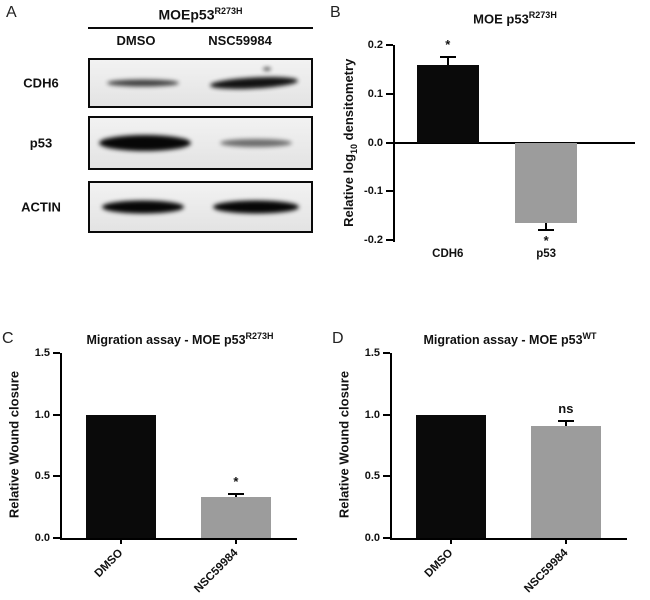 The image size is (650, 600). I want to click on chart-title-text: MOE p53, so click(501, 19).